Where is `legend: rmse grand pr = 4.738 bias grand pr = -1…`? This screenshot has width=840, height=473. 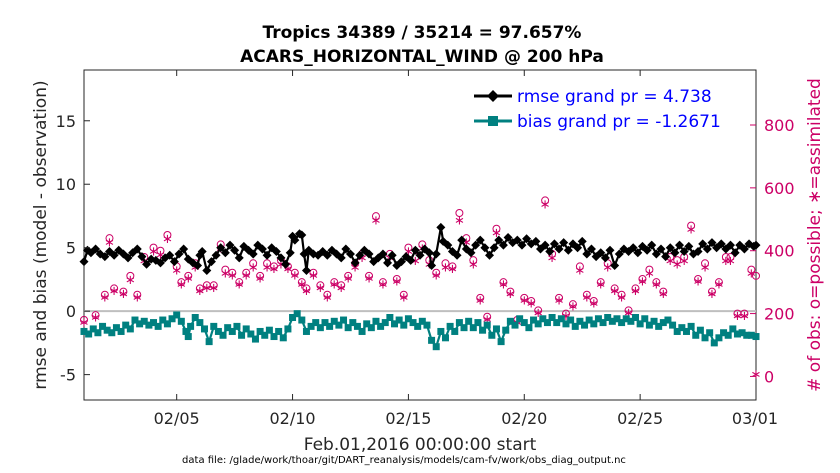 legend: rmse grand pr = 4.738 bias grand pr = -1… is located at coordinates (597, 109).